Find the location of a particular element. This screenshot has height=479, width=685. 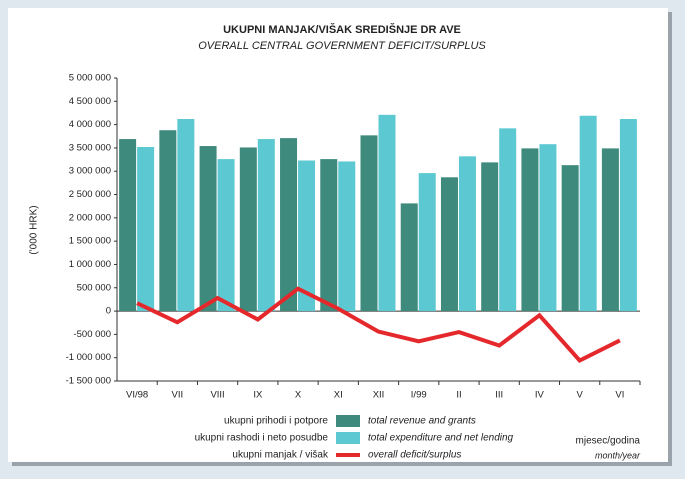

x-tick-label: IV is located at coordinates (540, 395).